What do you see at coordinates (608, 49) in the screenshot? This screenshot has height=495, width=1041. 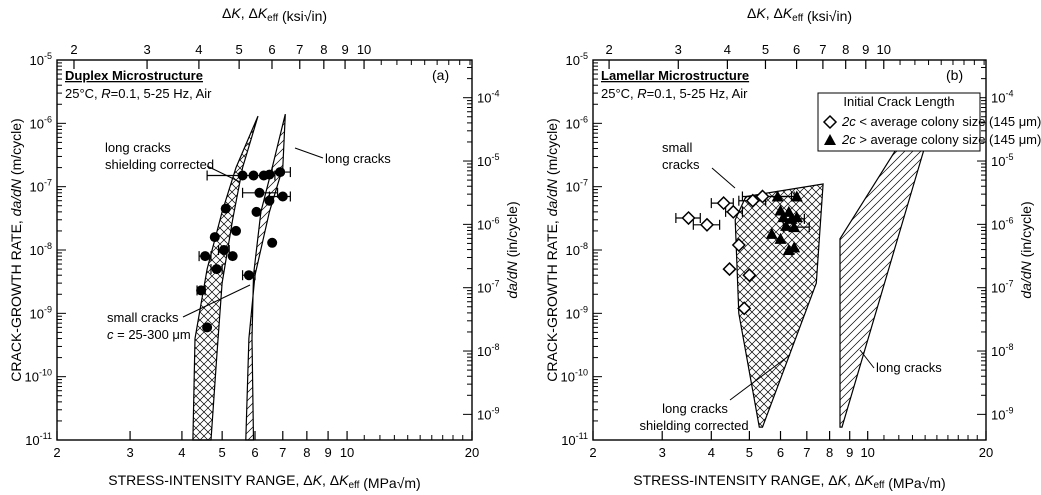 I see `x-top-tick-label: 2` at bounding box center [608, 49].